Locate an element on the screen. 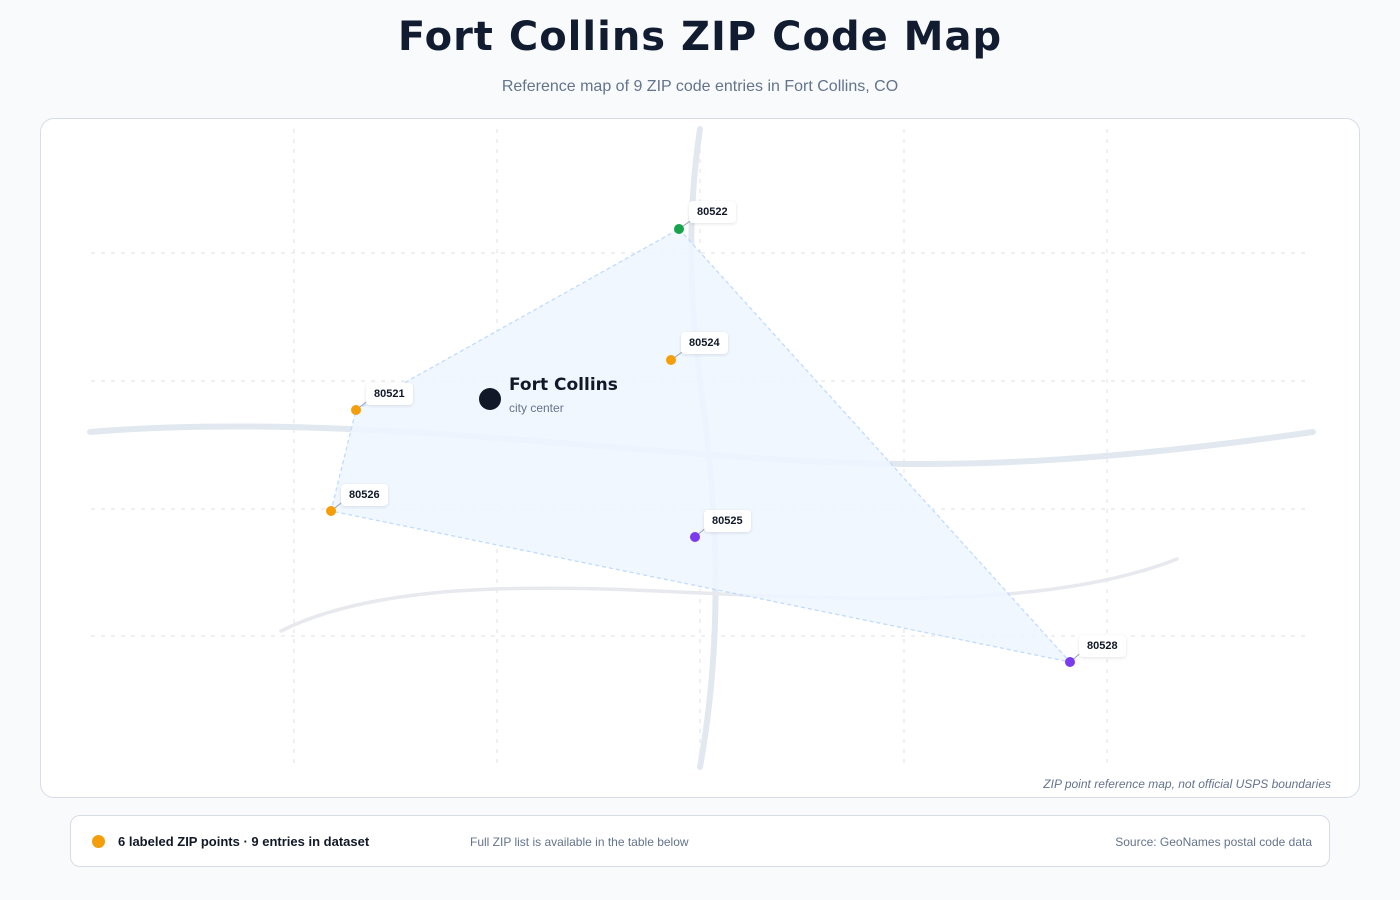 The image size is (1400, 900). zip-label-80526: 80526 is located at coordinates (364, 495).